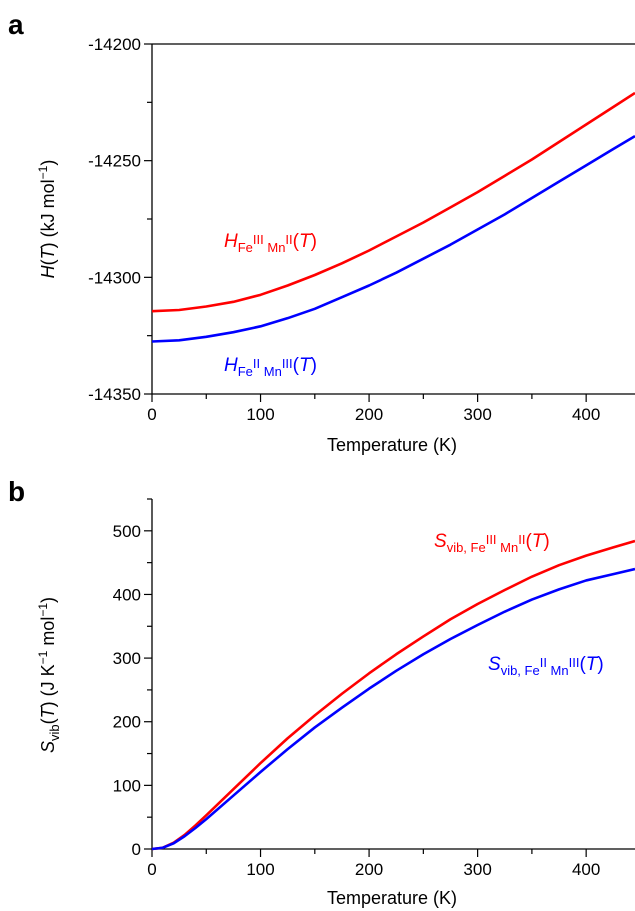 This screenshot has width=635, height=911. What do you see at coordinates (127, 531) in the screenshot?
I see `panel-b-y-tick-label: 500` at bounding box center [127, 531].